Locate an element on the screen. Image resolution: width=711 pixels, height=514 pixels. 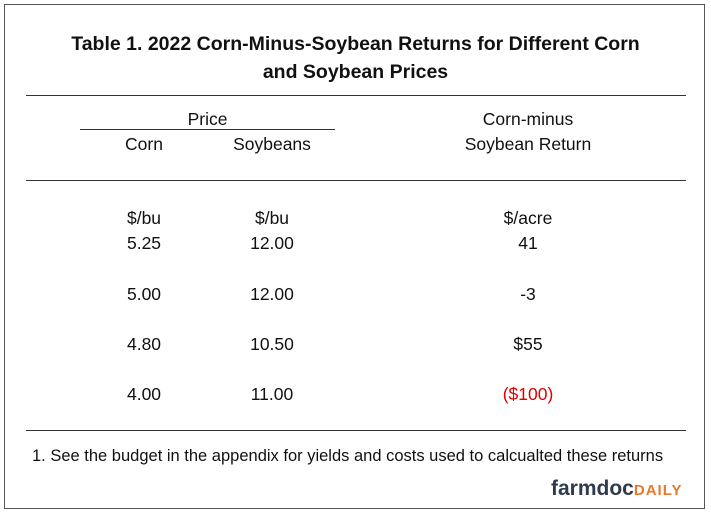
logo-text-daily: DAILY is located at coordinates (658, 490).